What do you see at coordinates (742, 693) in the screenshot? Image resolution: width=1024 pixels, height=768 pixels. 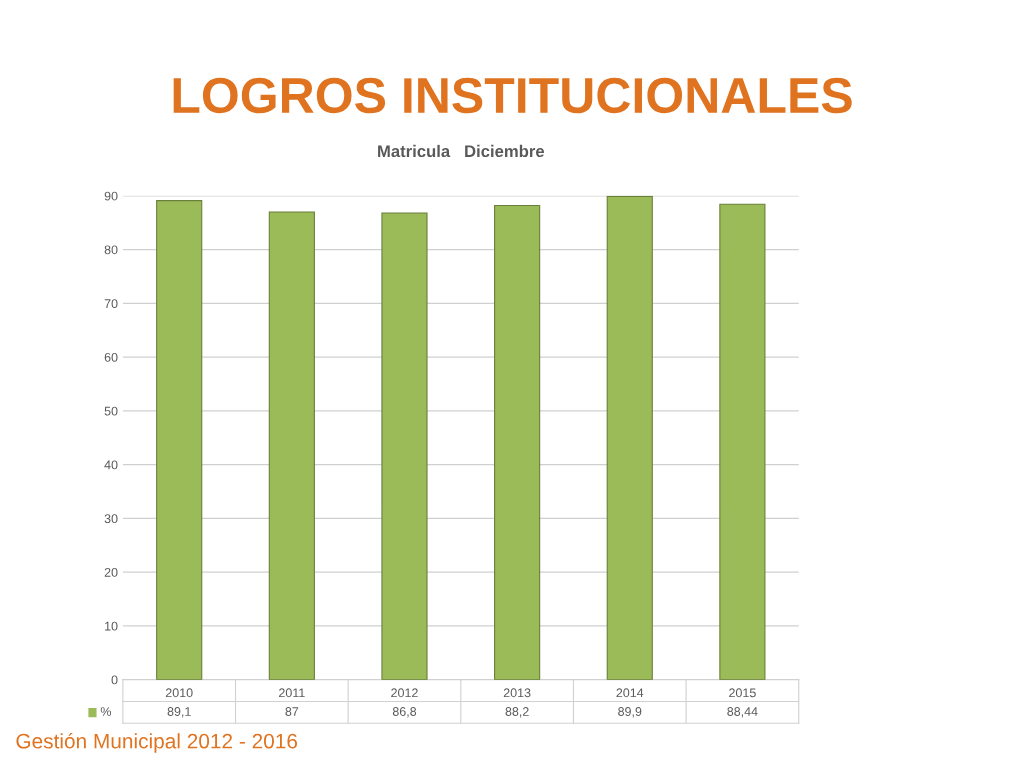 I see `x-tick-label: 2015` at bounding box center [742, 693].